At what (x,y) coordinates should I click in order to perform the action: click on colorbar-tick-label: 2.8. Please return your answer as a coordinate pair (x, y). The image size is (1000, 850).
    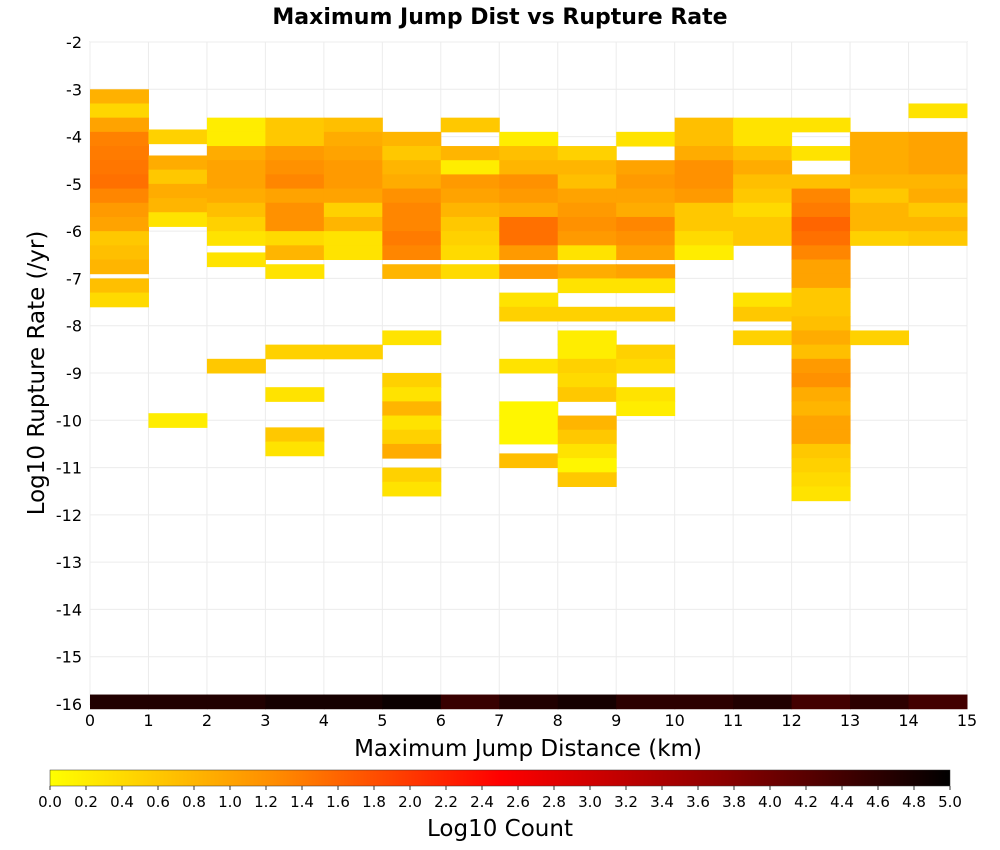
    Looking at the image, I should click on (554, 802).